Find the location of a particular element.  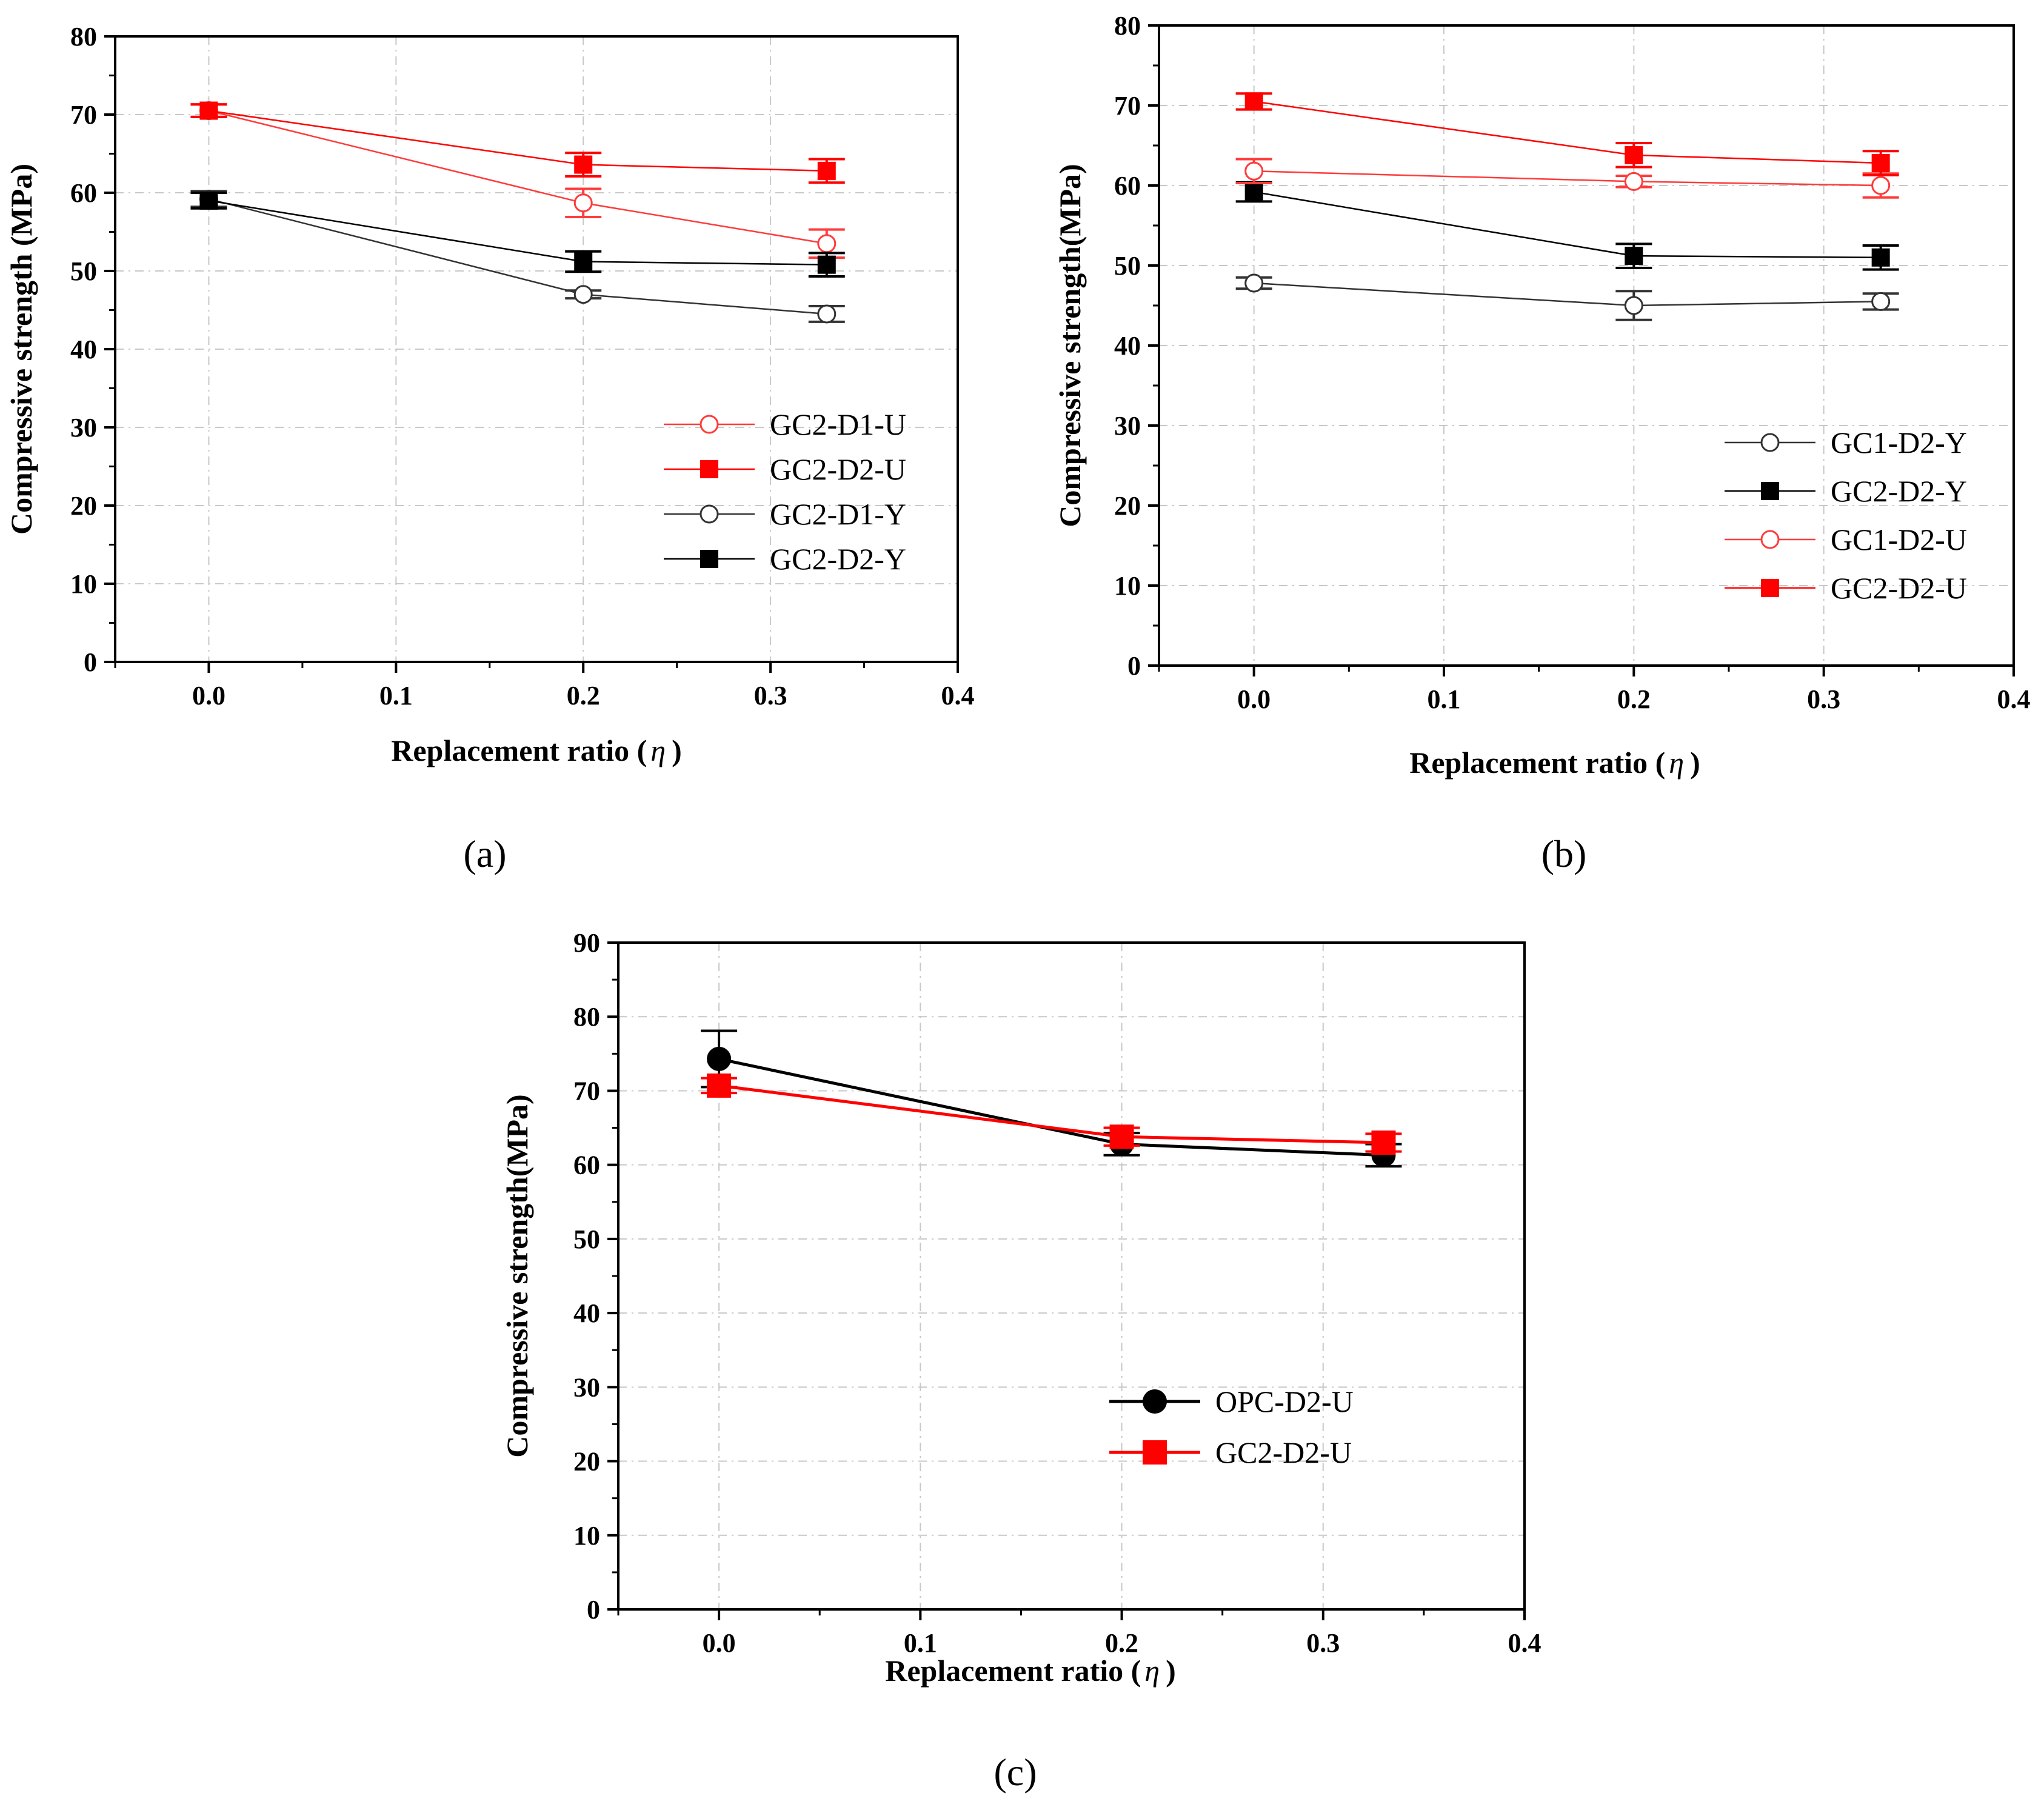

legend-label: GC2-D1-Y is located at coordinates (838, 514).